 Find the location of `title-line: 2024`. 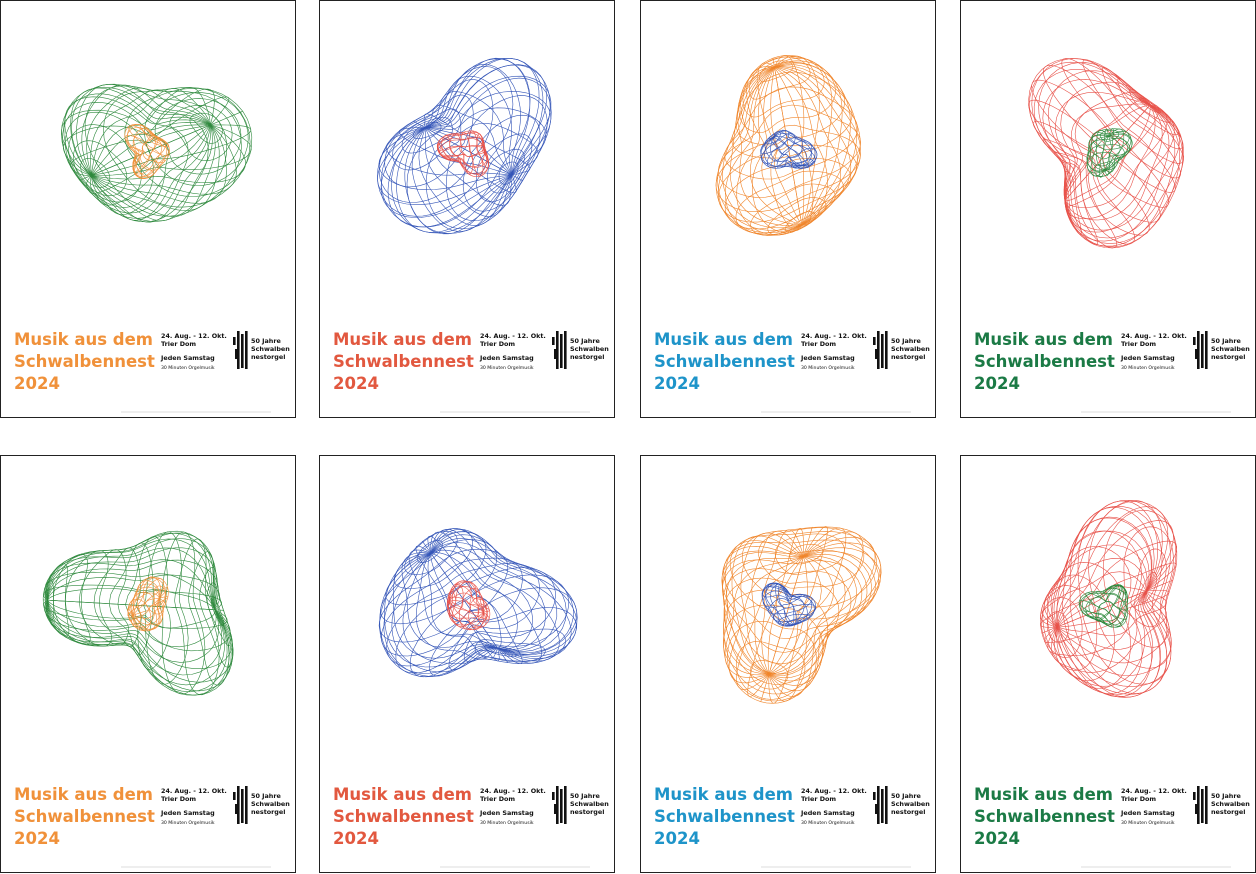

title-line: 2024 is located at coordinates (356, 838).